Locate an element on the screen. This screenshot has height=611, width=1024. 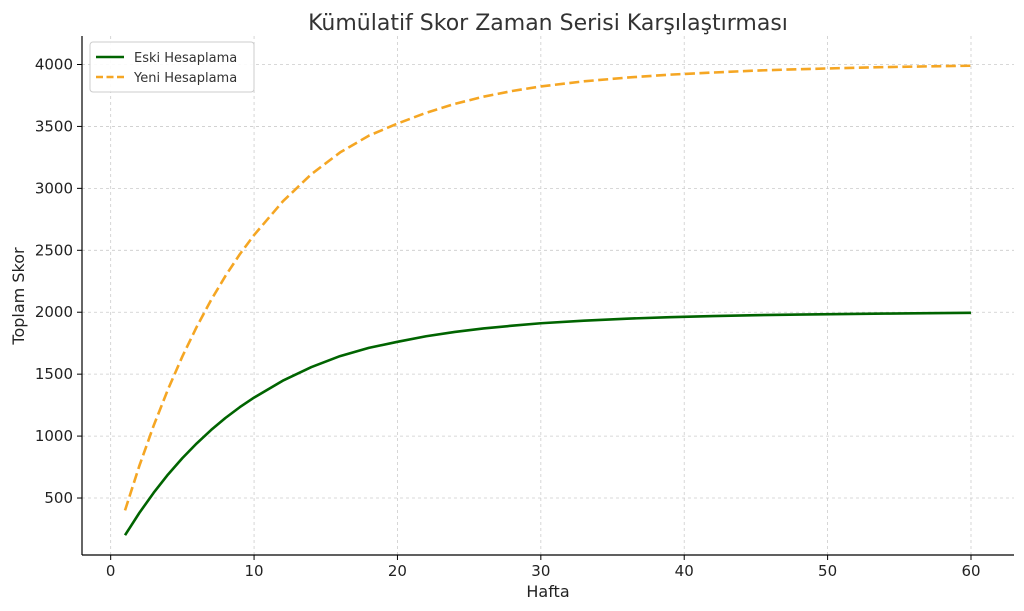
y-tick-label: 3500 is located at coordinates (54, 126).